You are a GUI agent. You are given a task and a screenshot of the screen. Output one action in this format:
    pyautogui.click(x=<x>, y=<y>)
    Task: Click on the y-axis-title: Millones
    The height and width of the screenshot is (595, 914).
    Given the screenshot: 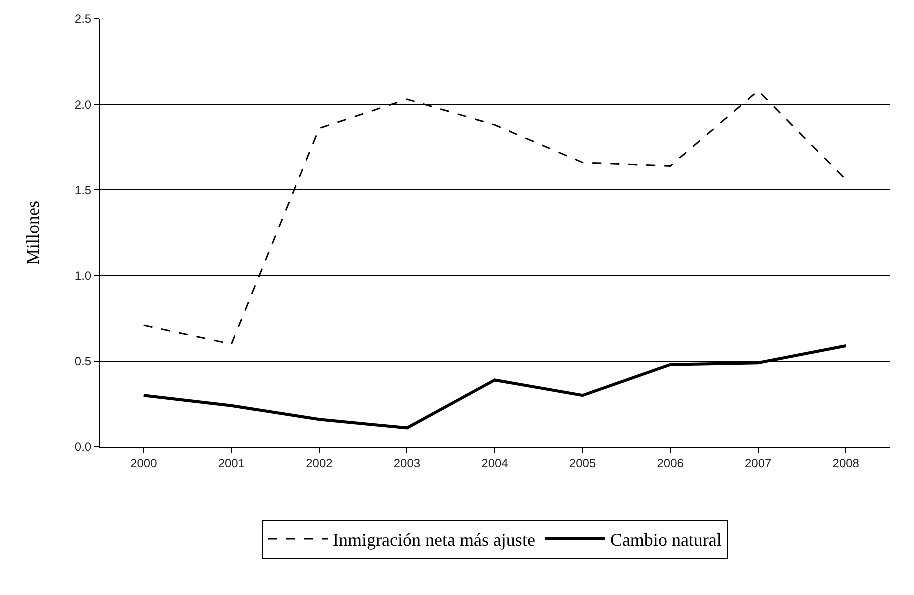 What is the action you would take?
    pyautogui.click(x=33, y=233)
    